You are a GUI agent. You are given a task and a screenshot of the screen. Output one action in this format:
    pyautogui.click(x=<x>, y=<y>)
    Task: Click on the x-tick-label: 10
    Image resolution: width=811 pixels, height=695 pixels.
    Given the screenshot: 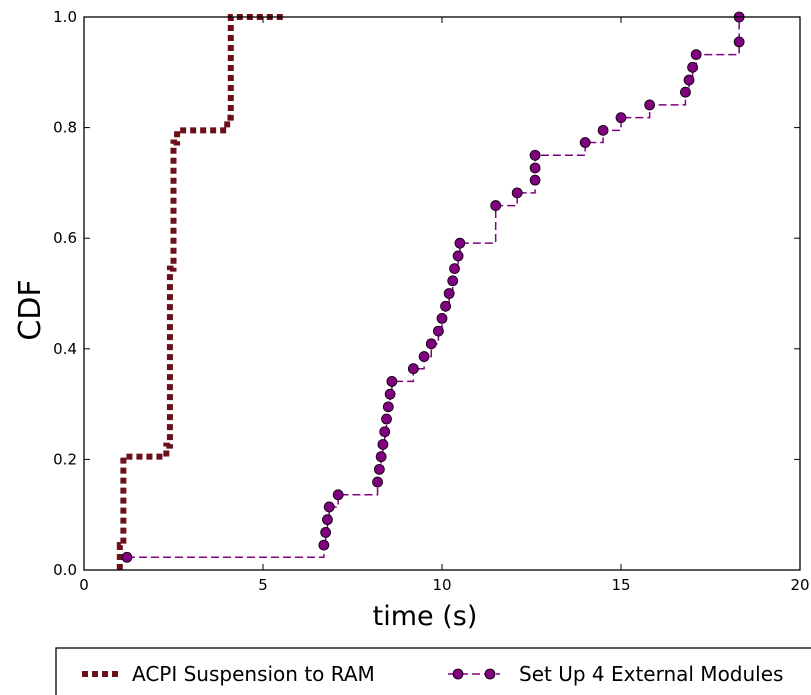 What is the action you would take?
    pyautogui.click(x=441, y=585)
    